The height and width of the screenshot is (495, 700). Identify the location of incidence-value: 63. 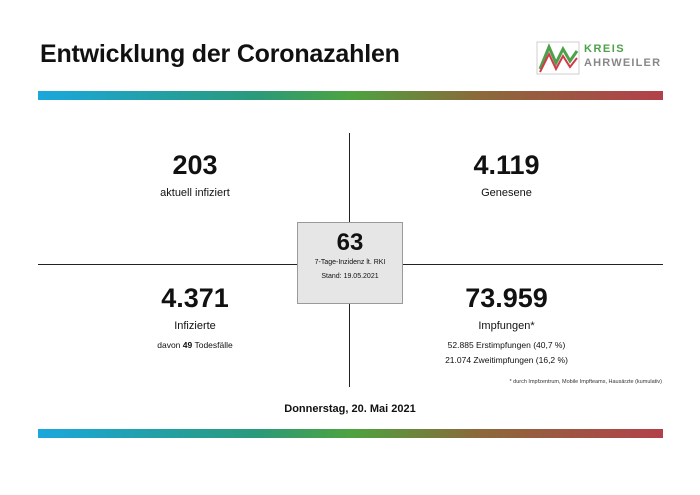
(350, 242).